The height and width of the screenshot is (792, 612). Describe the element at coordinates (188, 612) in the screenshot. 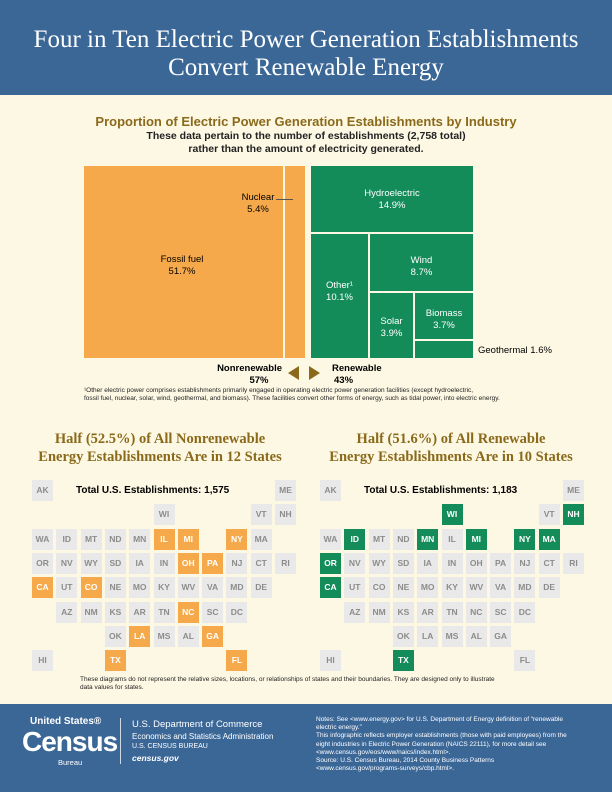

I see `state-tile-nc: NC` at that location.